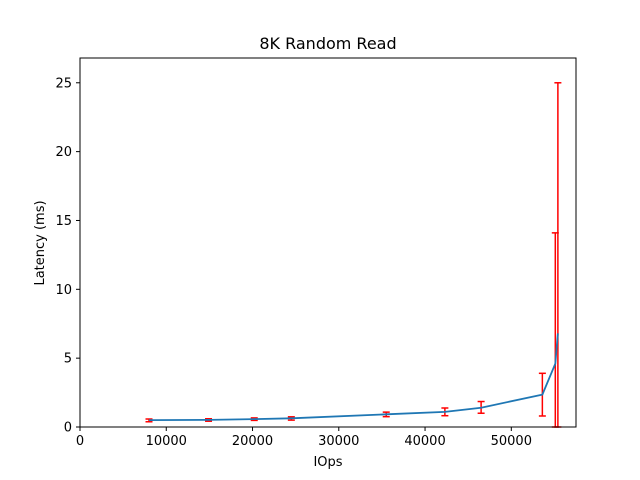  What do you see at coordinates (80, 441) in the screenshot?
I see `x-tick-label: 0` at bounding box center [80, 441].